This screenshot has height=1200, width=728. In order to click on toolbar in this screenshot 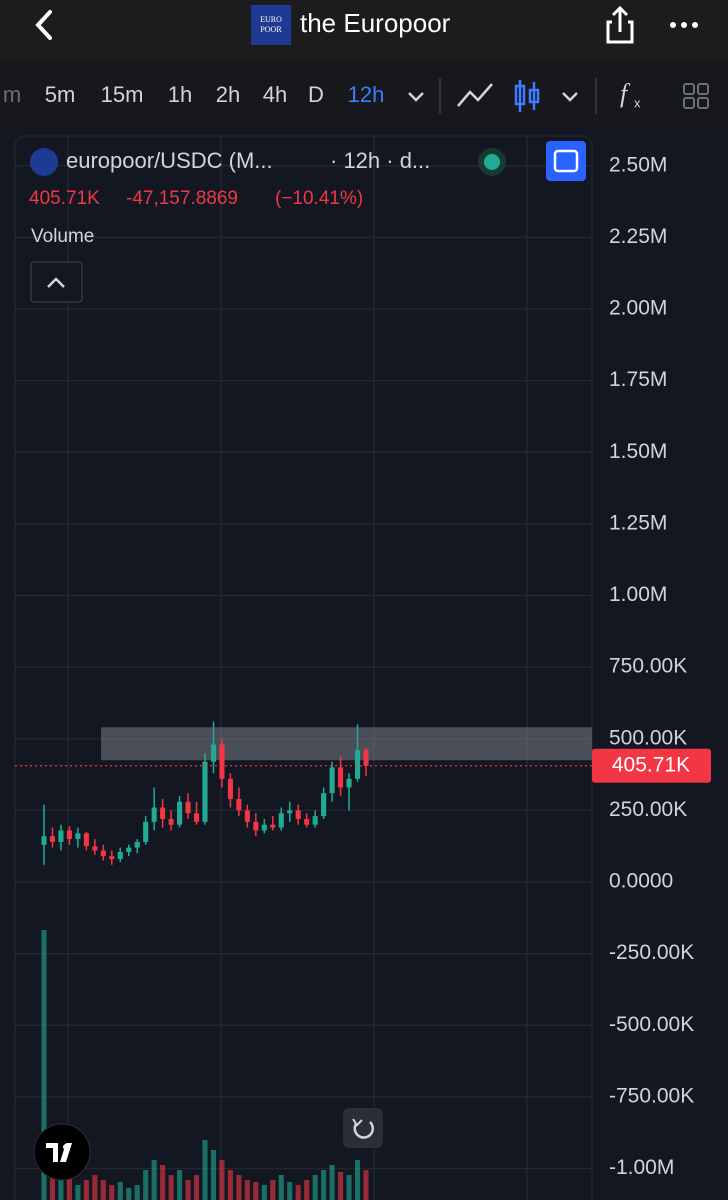, I will do `click(364, 95)`.